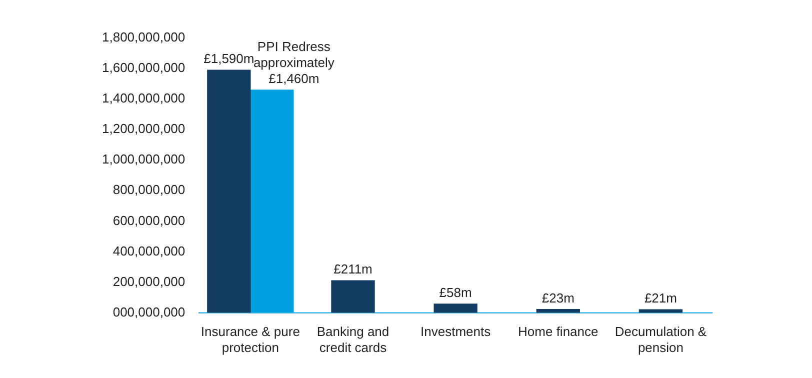 The width and height of the screenshot is (812, 378). What do you see at coordinates (149, 281) in the screenshot?
I see `y-tick-label: 200,000,000` at bounding box center [149, 281].